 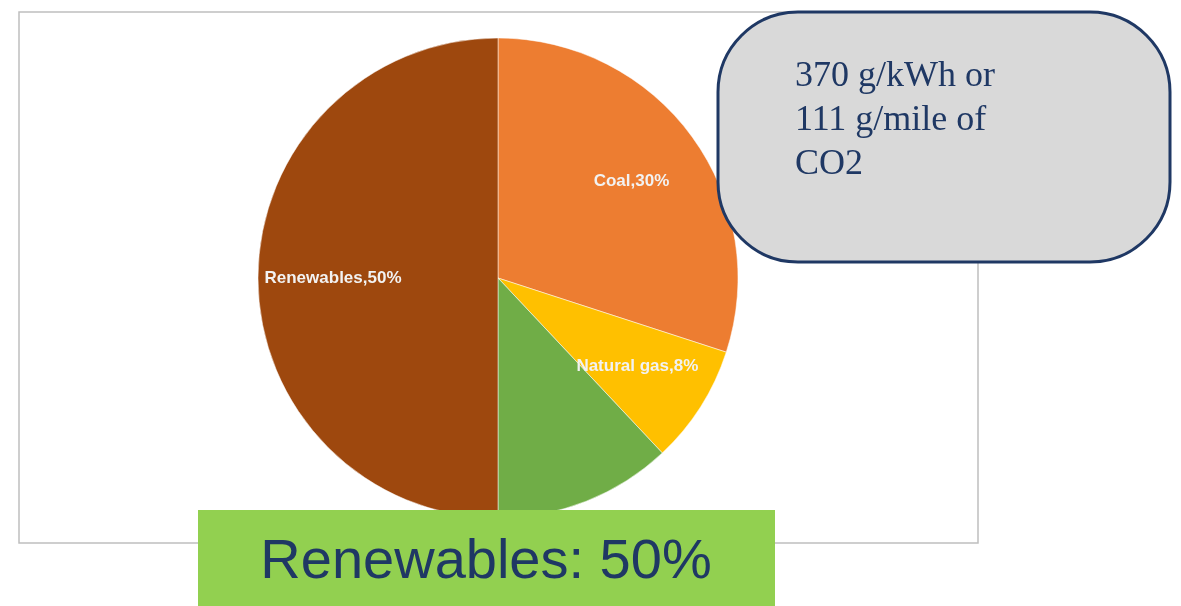 What do you see at coordinates (631, 181) in the screenshot?
I see `slice-label: Coal,30%` at bounding box center [631, 181].